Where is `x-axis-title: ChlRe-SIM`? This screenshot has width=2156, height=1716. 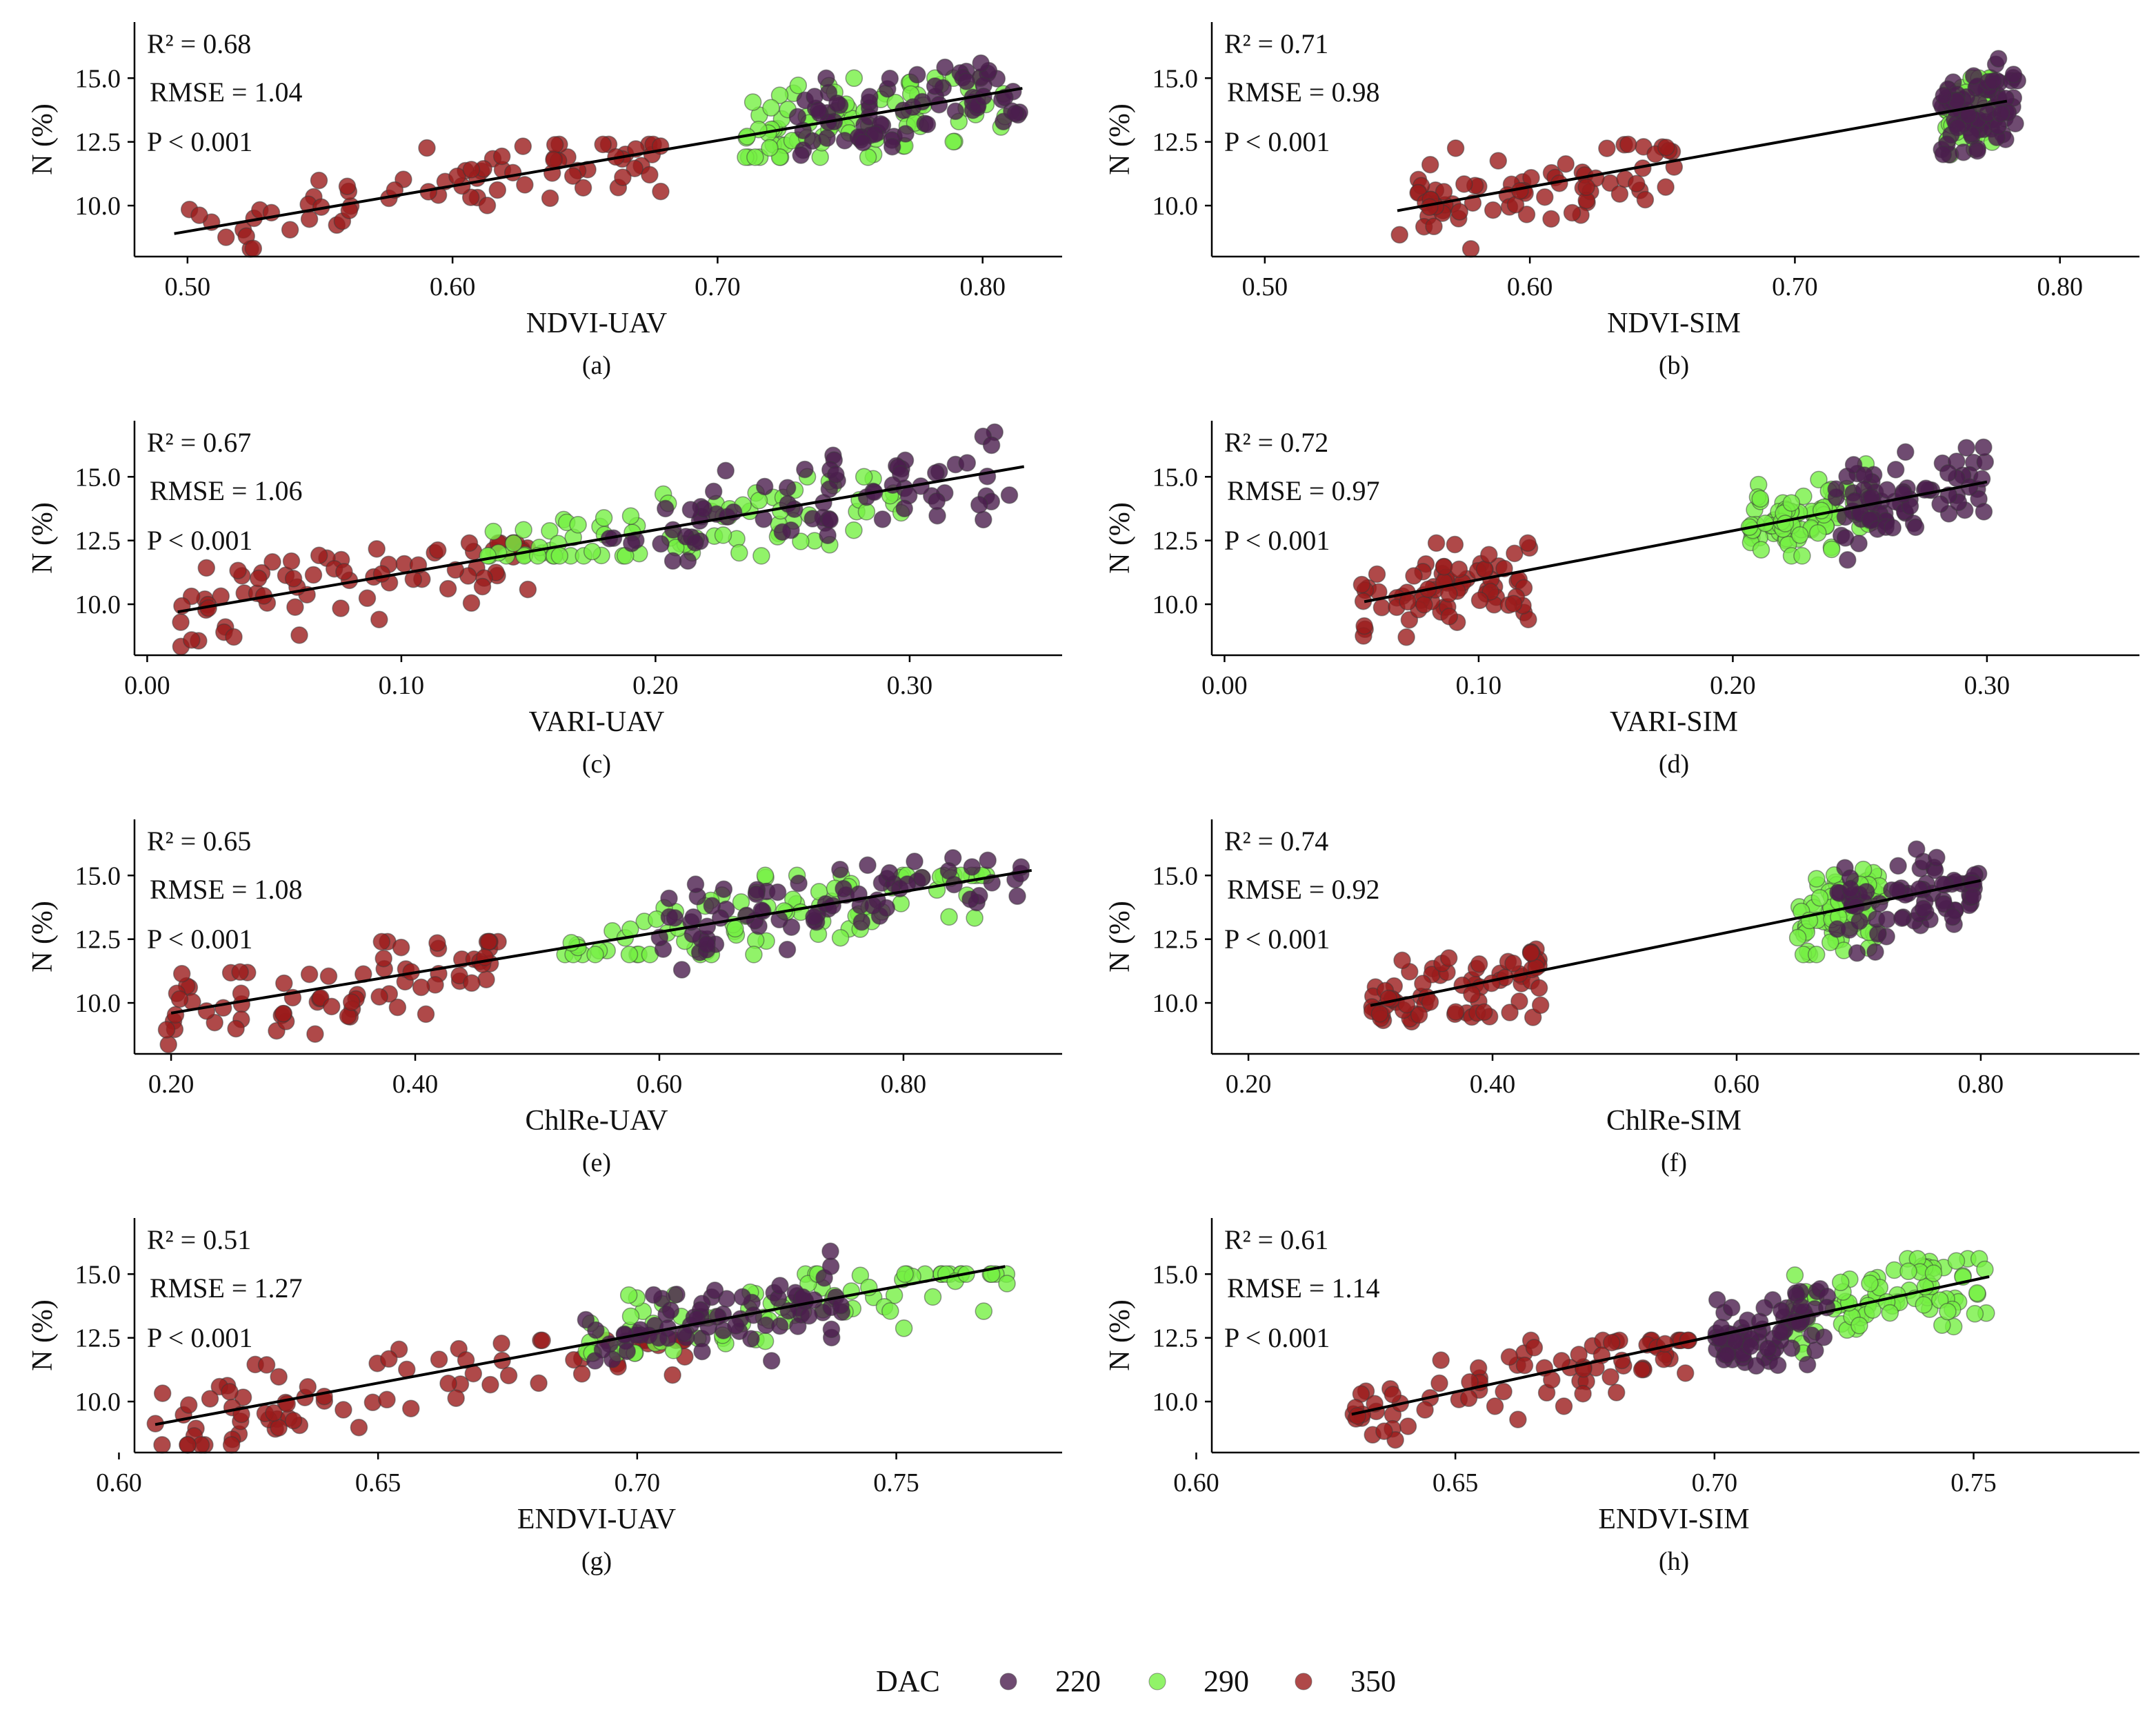
x-axis-title: ChlRe-SIM is located at coordinates (1673, 1121).